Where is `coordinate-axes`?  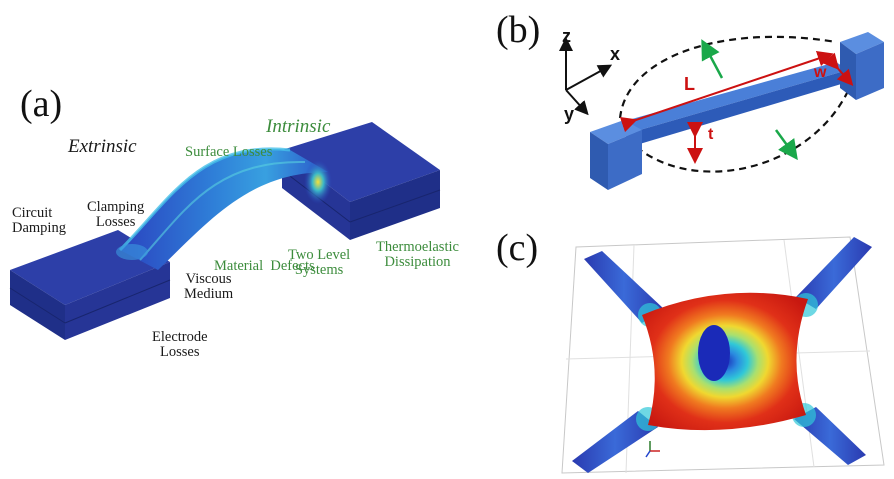 coordinate-axes is located at coordinates (586, 76).